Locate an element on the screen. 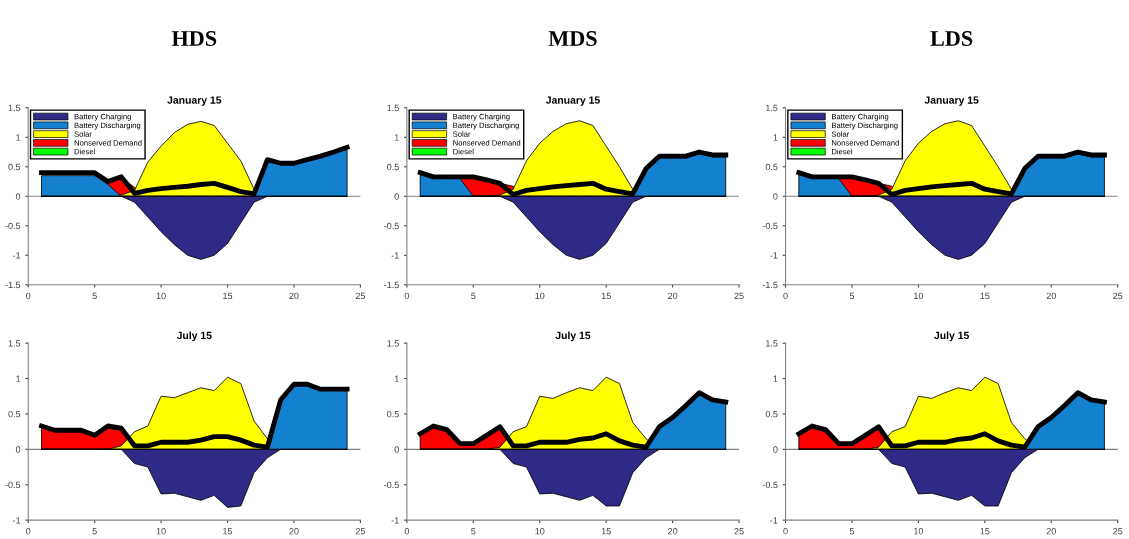 The image size is (1129, 539). text: MDS is located at coordinates (572, 38).